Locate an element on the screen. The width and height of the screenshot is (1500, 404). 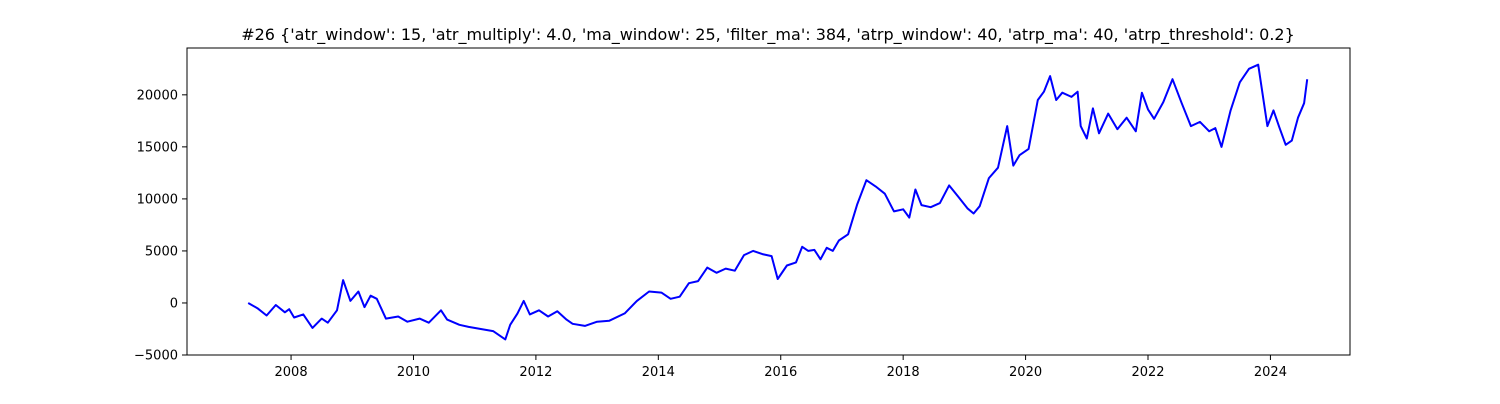
y-tick-label: 5000 is located at coordinates (161, 251).